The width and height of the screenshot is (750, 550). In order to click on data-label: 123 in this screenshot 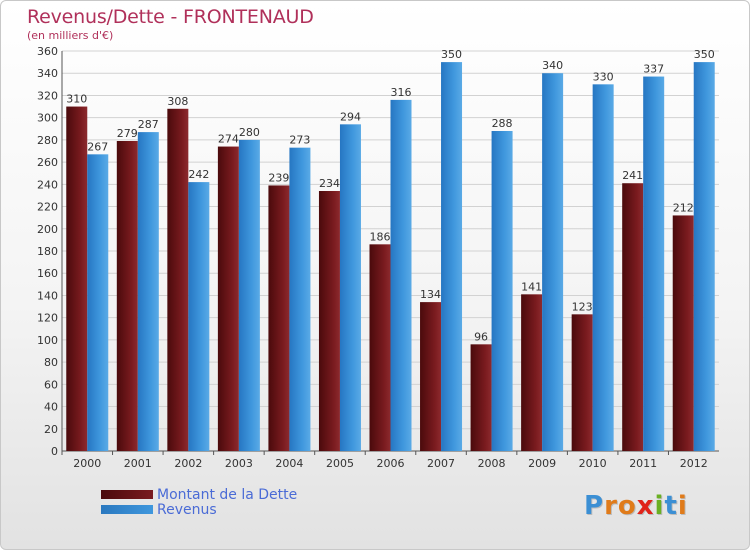, I will do `click(582, 306)`.